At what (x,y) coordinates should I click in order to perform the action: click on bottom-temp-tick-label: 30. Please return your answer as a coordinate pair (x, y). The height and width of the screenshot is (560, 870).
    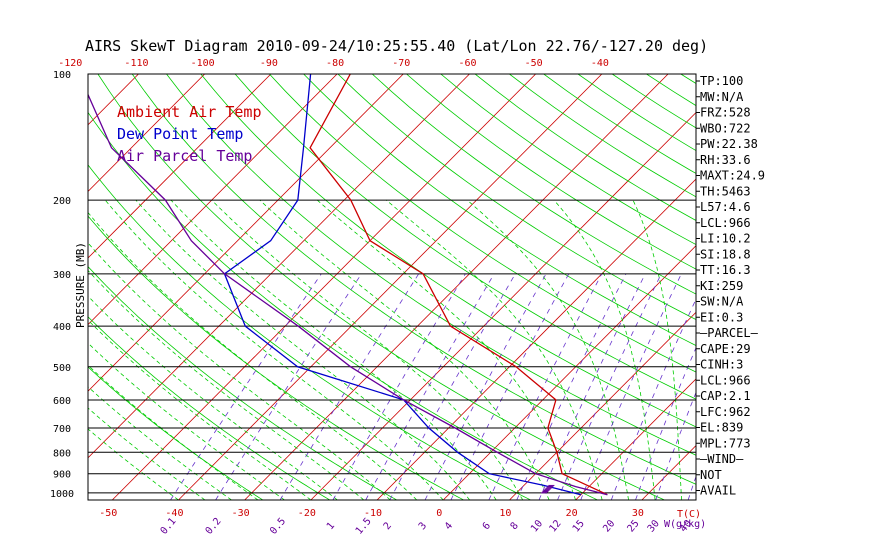
    Looking at the image, I should click on (638, 513).